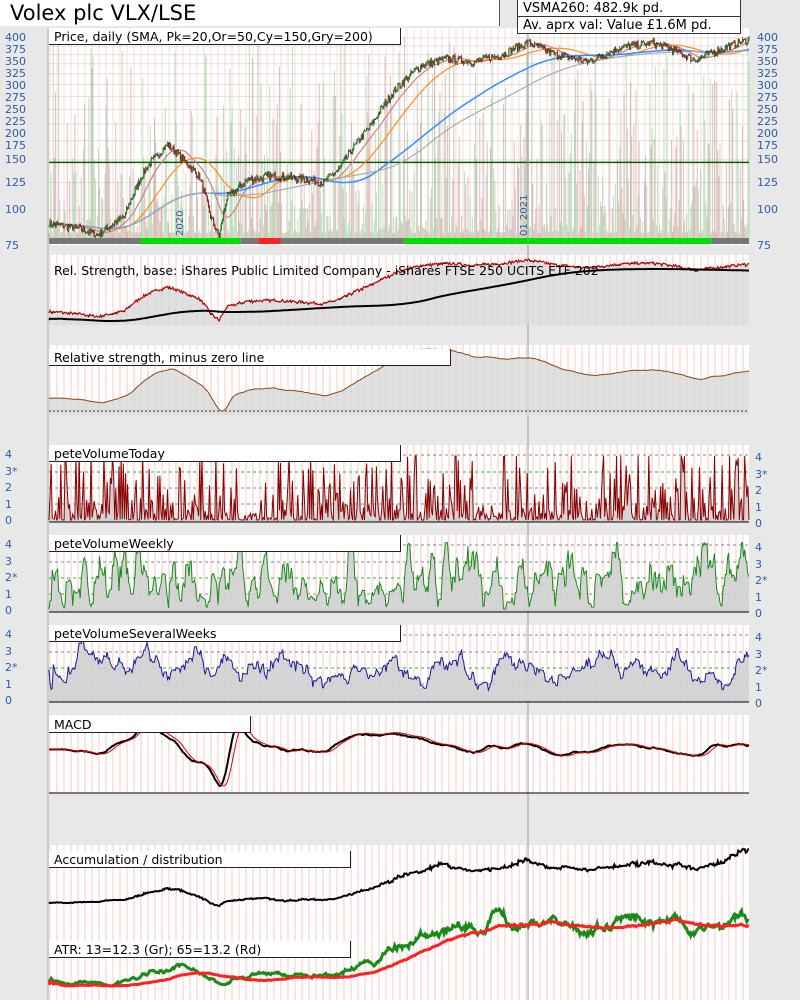 Image resolution: width=800 pixels, height=1000 pixels. I want to click on volume-tick-right: 0, so click(758, 523).